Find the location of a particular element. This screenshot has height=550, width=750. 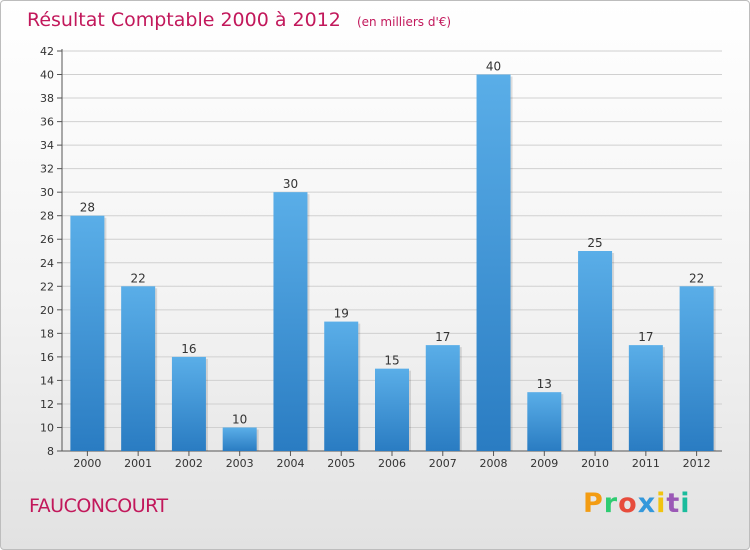

x-tick-label: 2001 is located at coordinates (138, 463).